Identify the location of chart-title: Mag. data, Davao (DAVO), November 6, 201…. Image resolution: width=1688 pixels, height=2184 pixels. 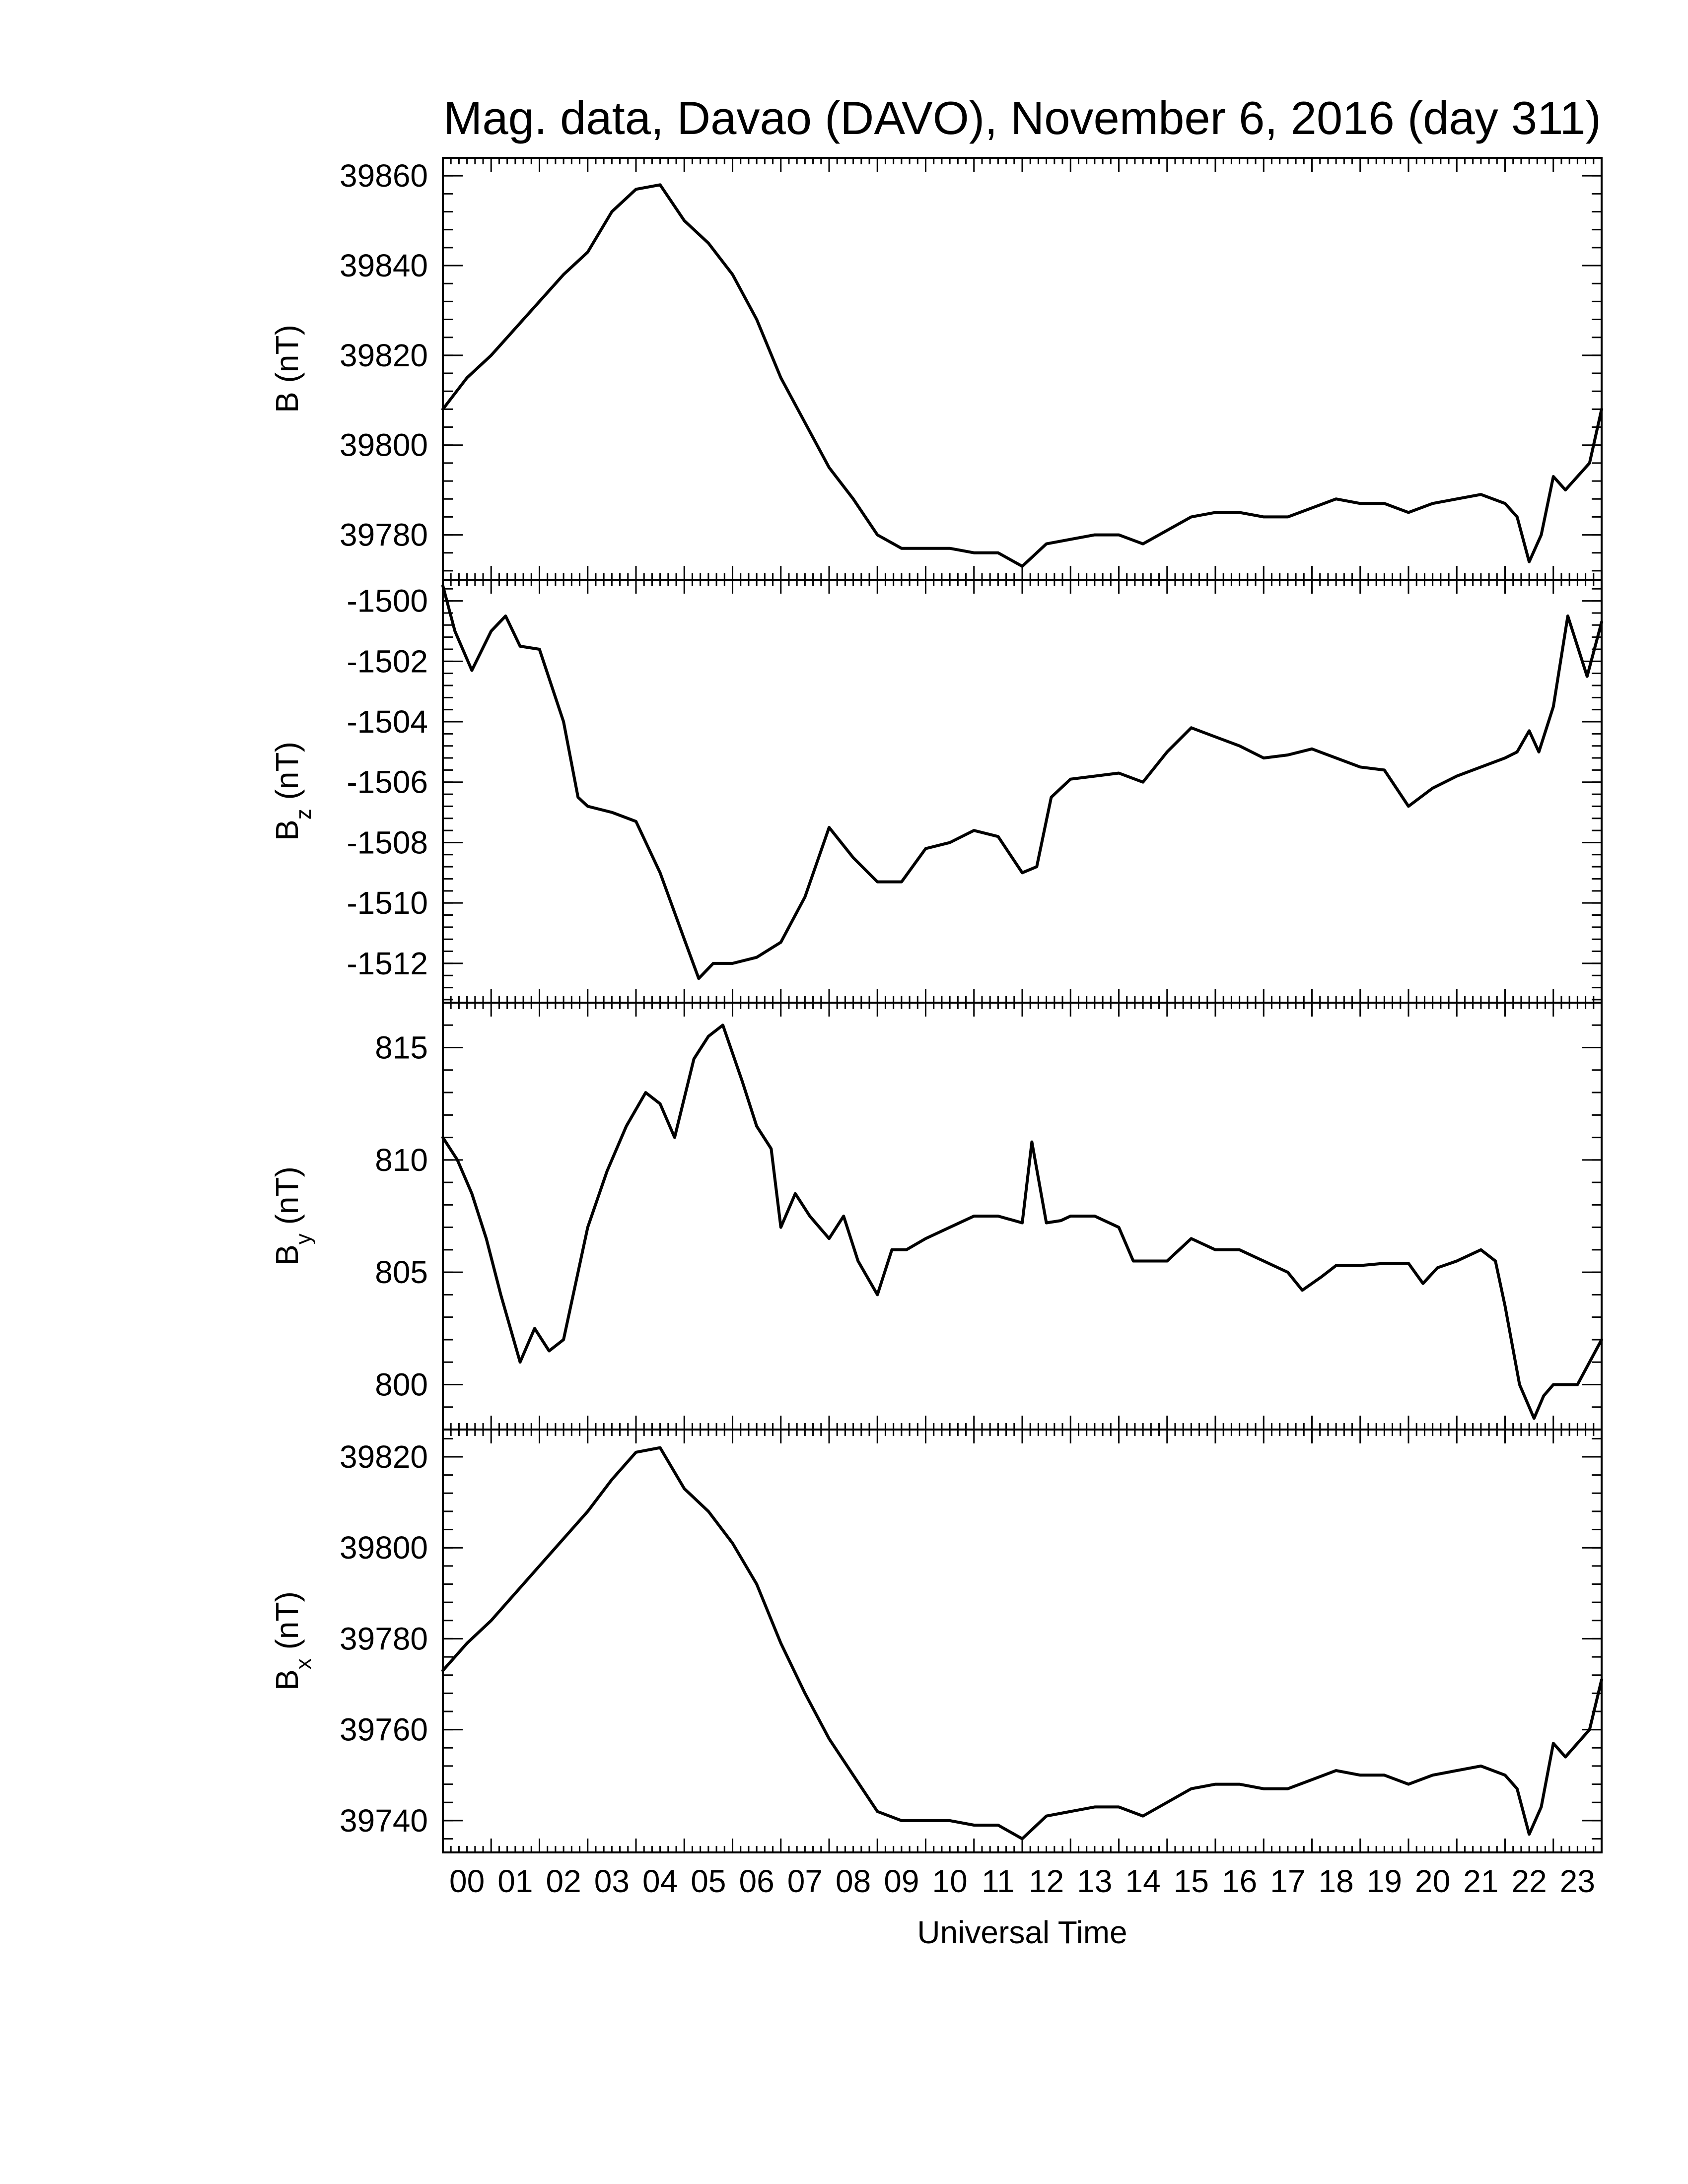
(1022, 118).